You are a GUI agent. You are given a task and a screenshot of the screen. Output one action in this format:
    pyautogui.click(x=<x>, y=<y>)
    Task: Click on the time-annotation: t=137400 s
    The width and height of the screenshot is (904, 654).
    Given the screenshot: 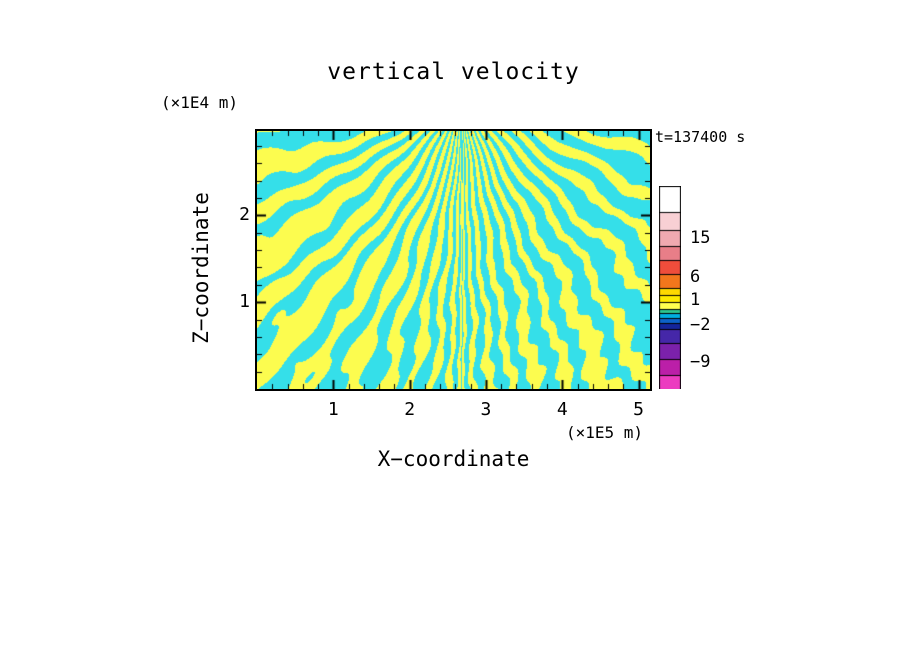 What is the action you would take?
    pyautogui.click(x=700, y=137)
    